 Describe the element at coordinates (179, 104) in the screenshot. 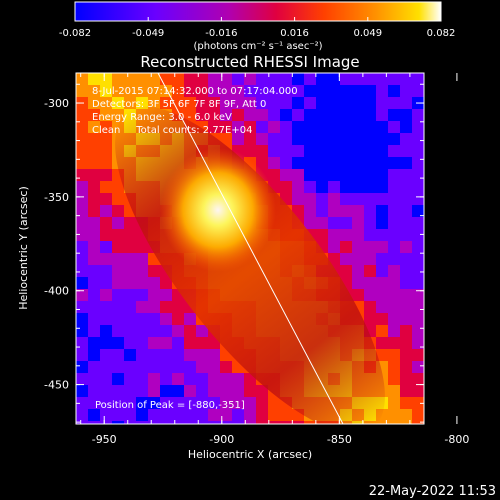

I see `info-line-detectors: Detectors: 3F 5F 6F 7F 8F 9F, Att 0` at that location.